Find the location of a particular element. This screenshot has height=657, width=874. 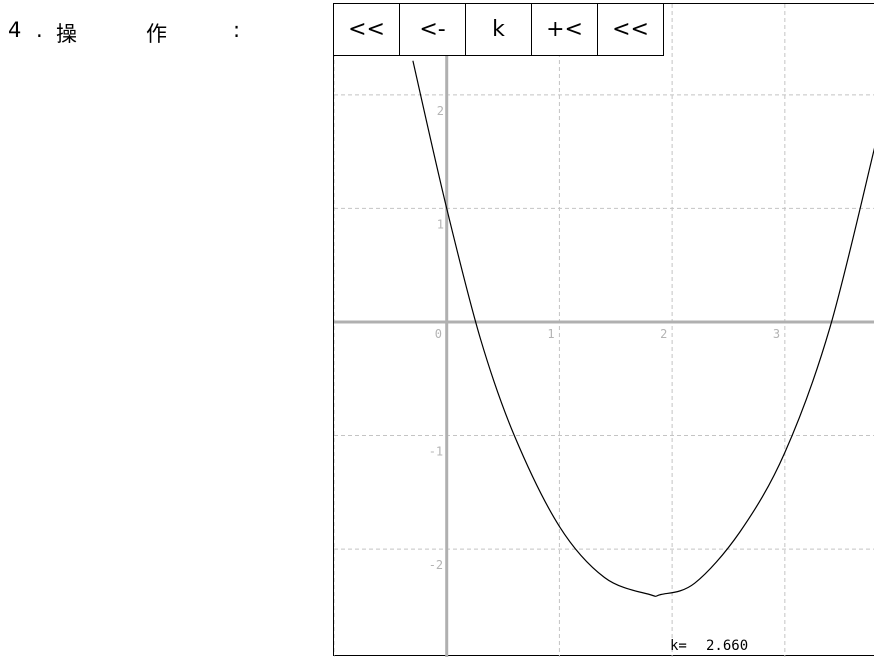

step-back-button: <- is located at coordinates (433, 30).